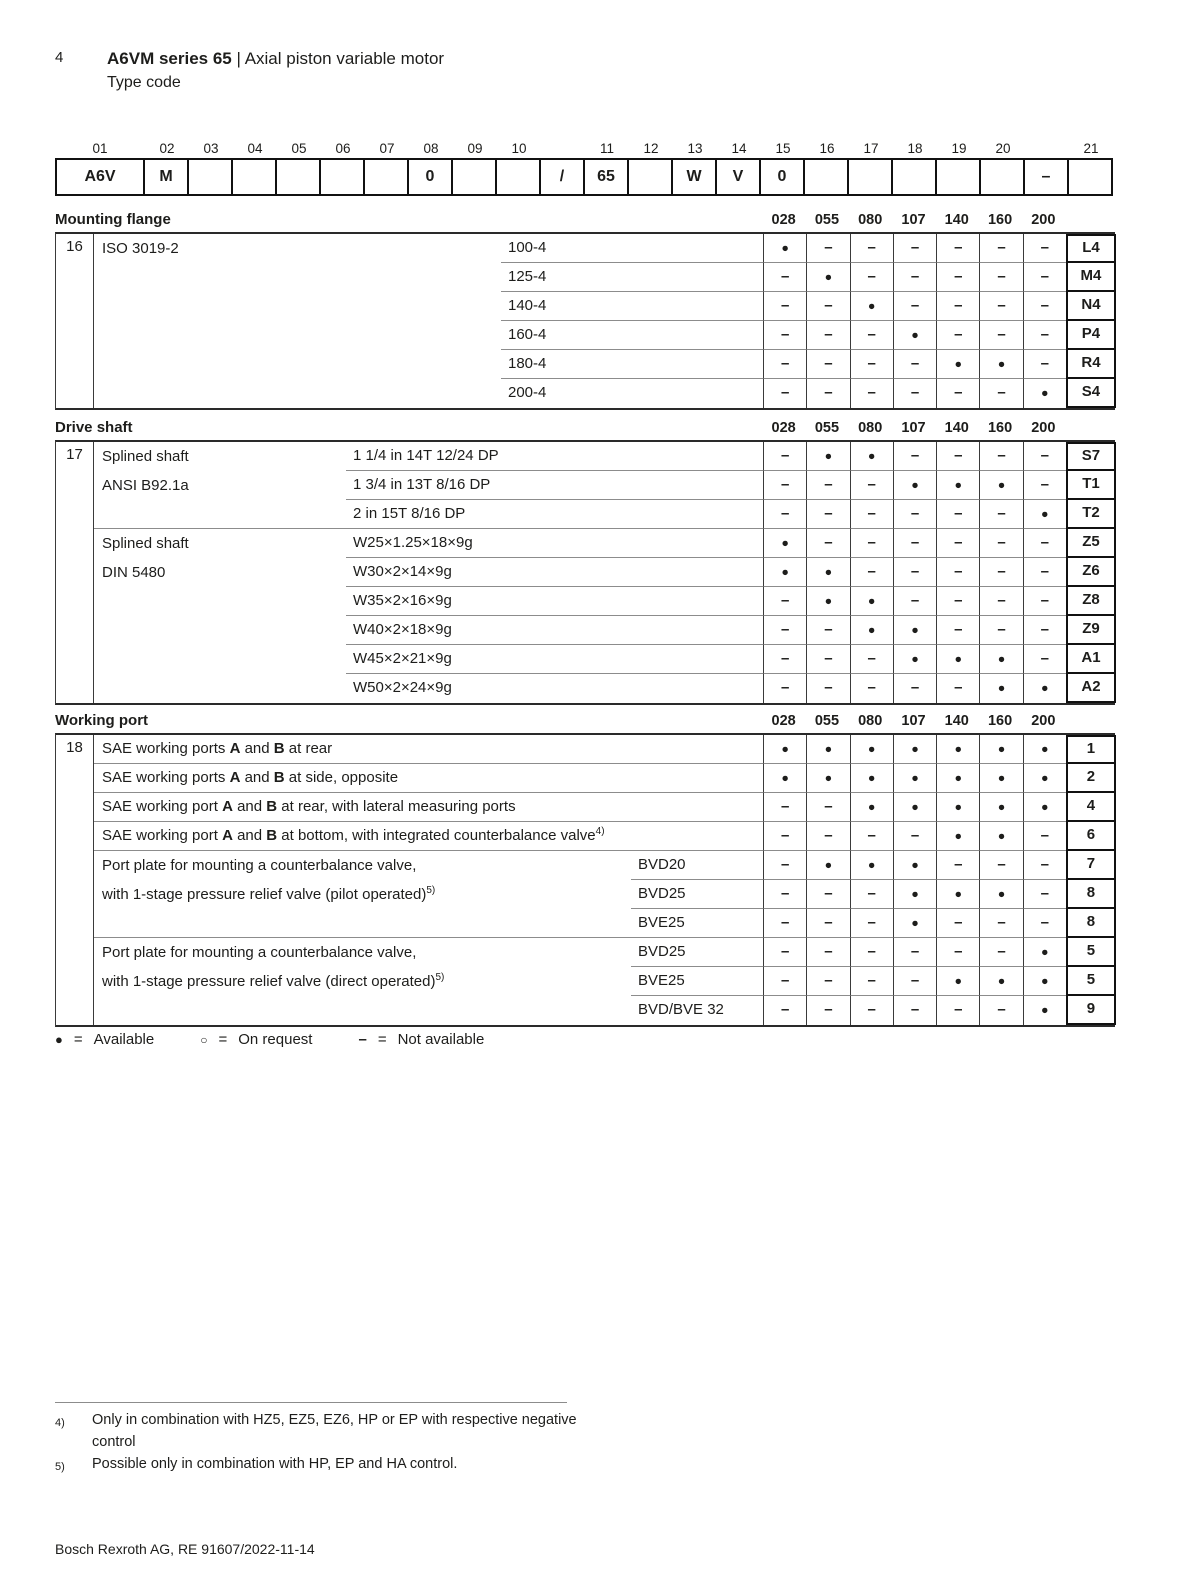  Describe the element at coordinates (311, 1402) in the screenshot. I see `footnote-divider` at that location.